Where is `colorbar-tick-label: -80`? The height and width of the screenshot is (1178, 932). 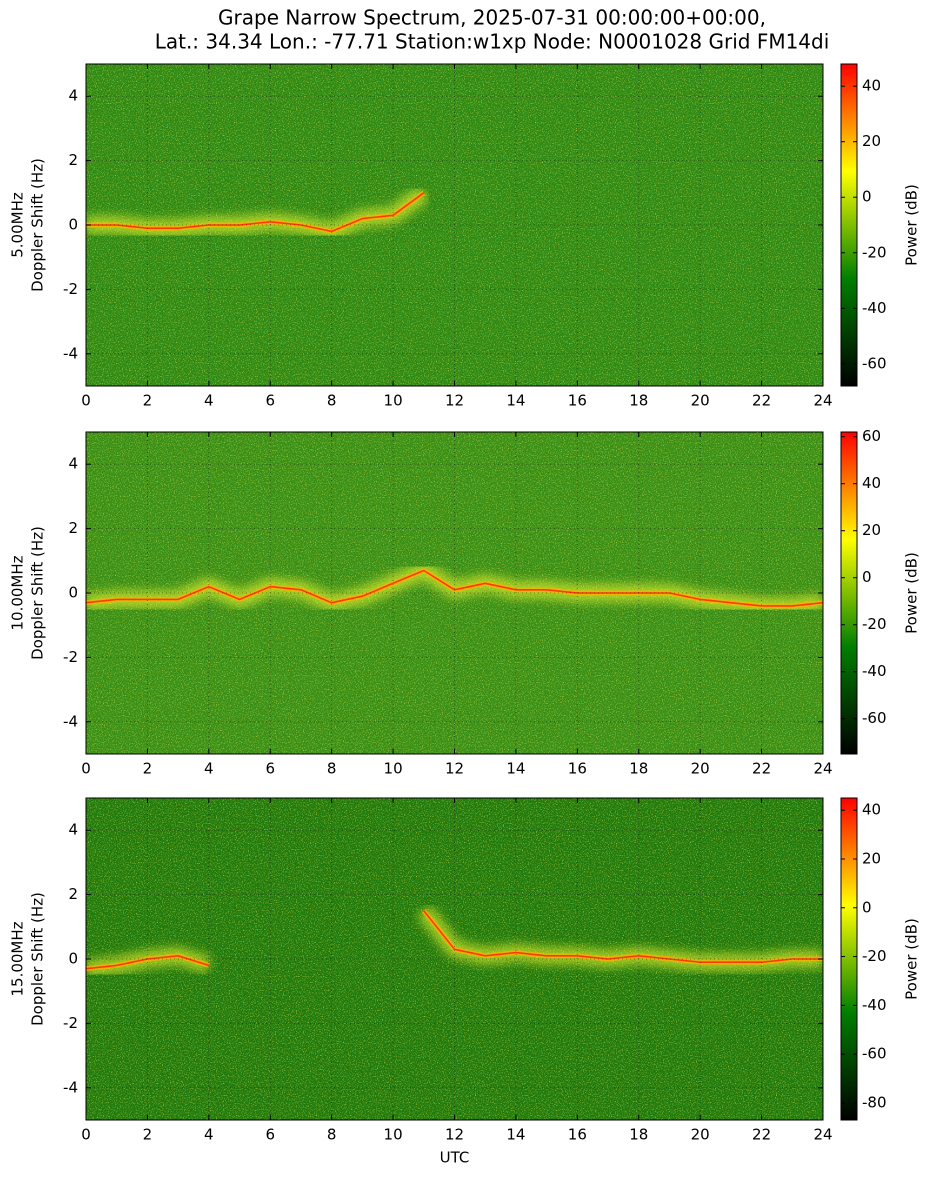 colorbar-tick-label: -80 is located at coordinates (874, 1102).